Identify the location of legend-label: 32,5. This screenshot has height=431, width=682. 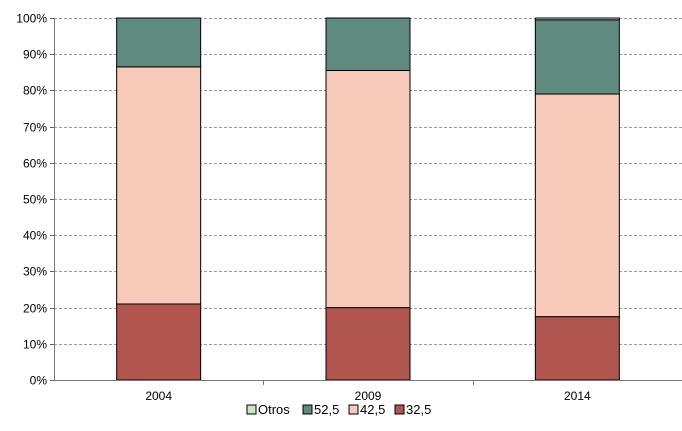
(418, 409).